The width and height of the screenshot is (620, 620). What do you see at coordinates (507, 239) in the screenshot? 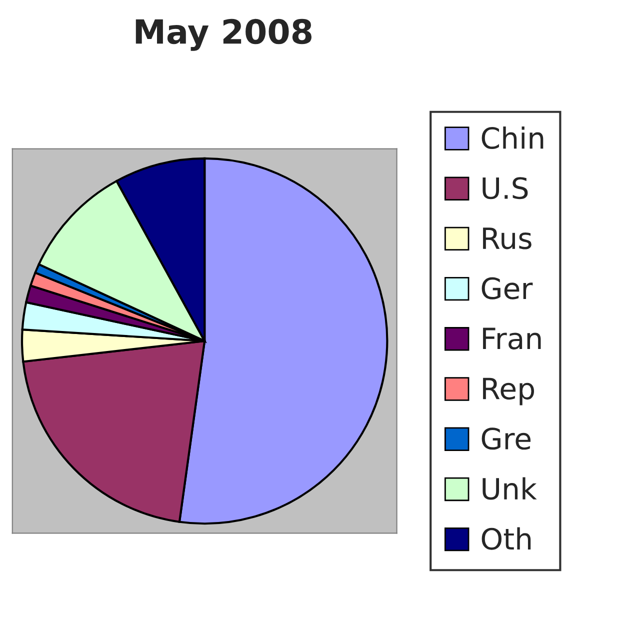
I see `legend-label: Rus` at bounding box center [507, 239].